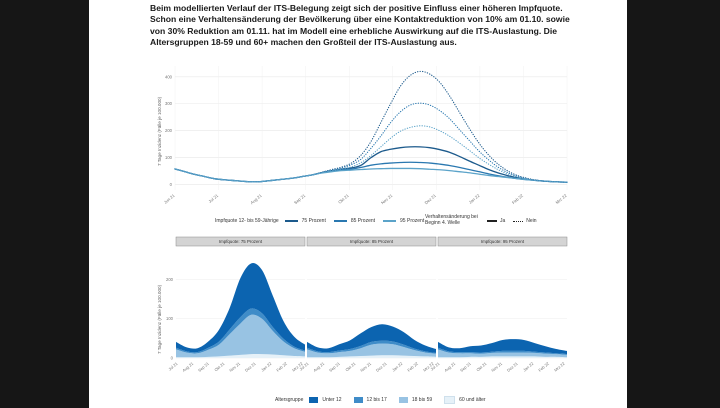  I want to click on line-x-tick-8: Feb 22, so click(518, 199).